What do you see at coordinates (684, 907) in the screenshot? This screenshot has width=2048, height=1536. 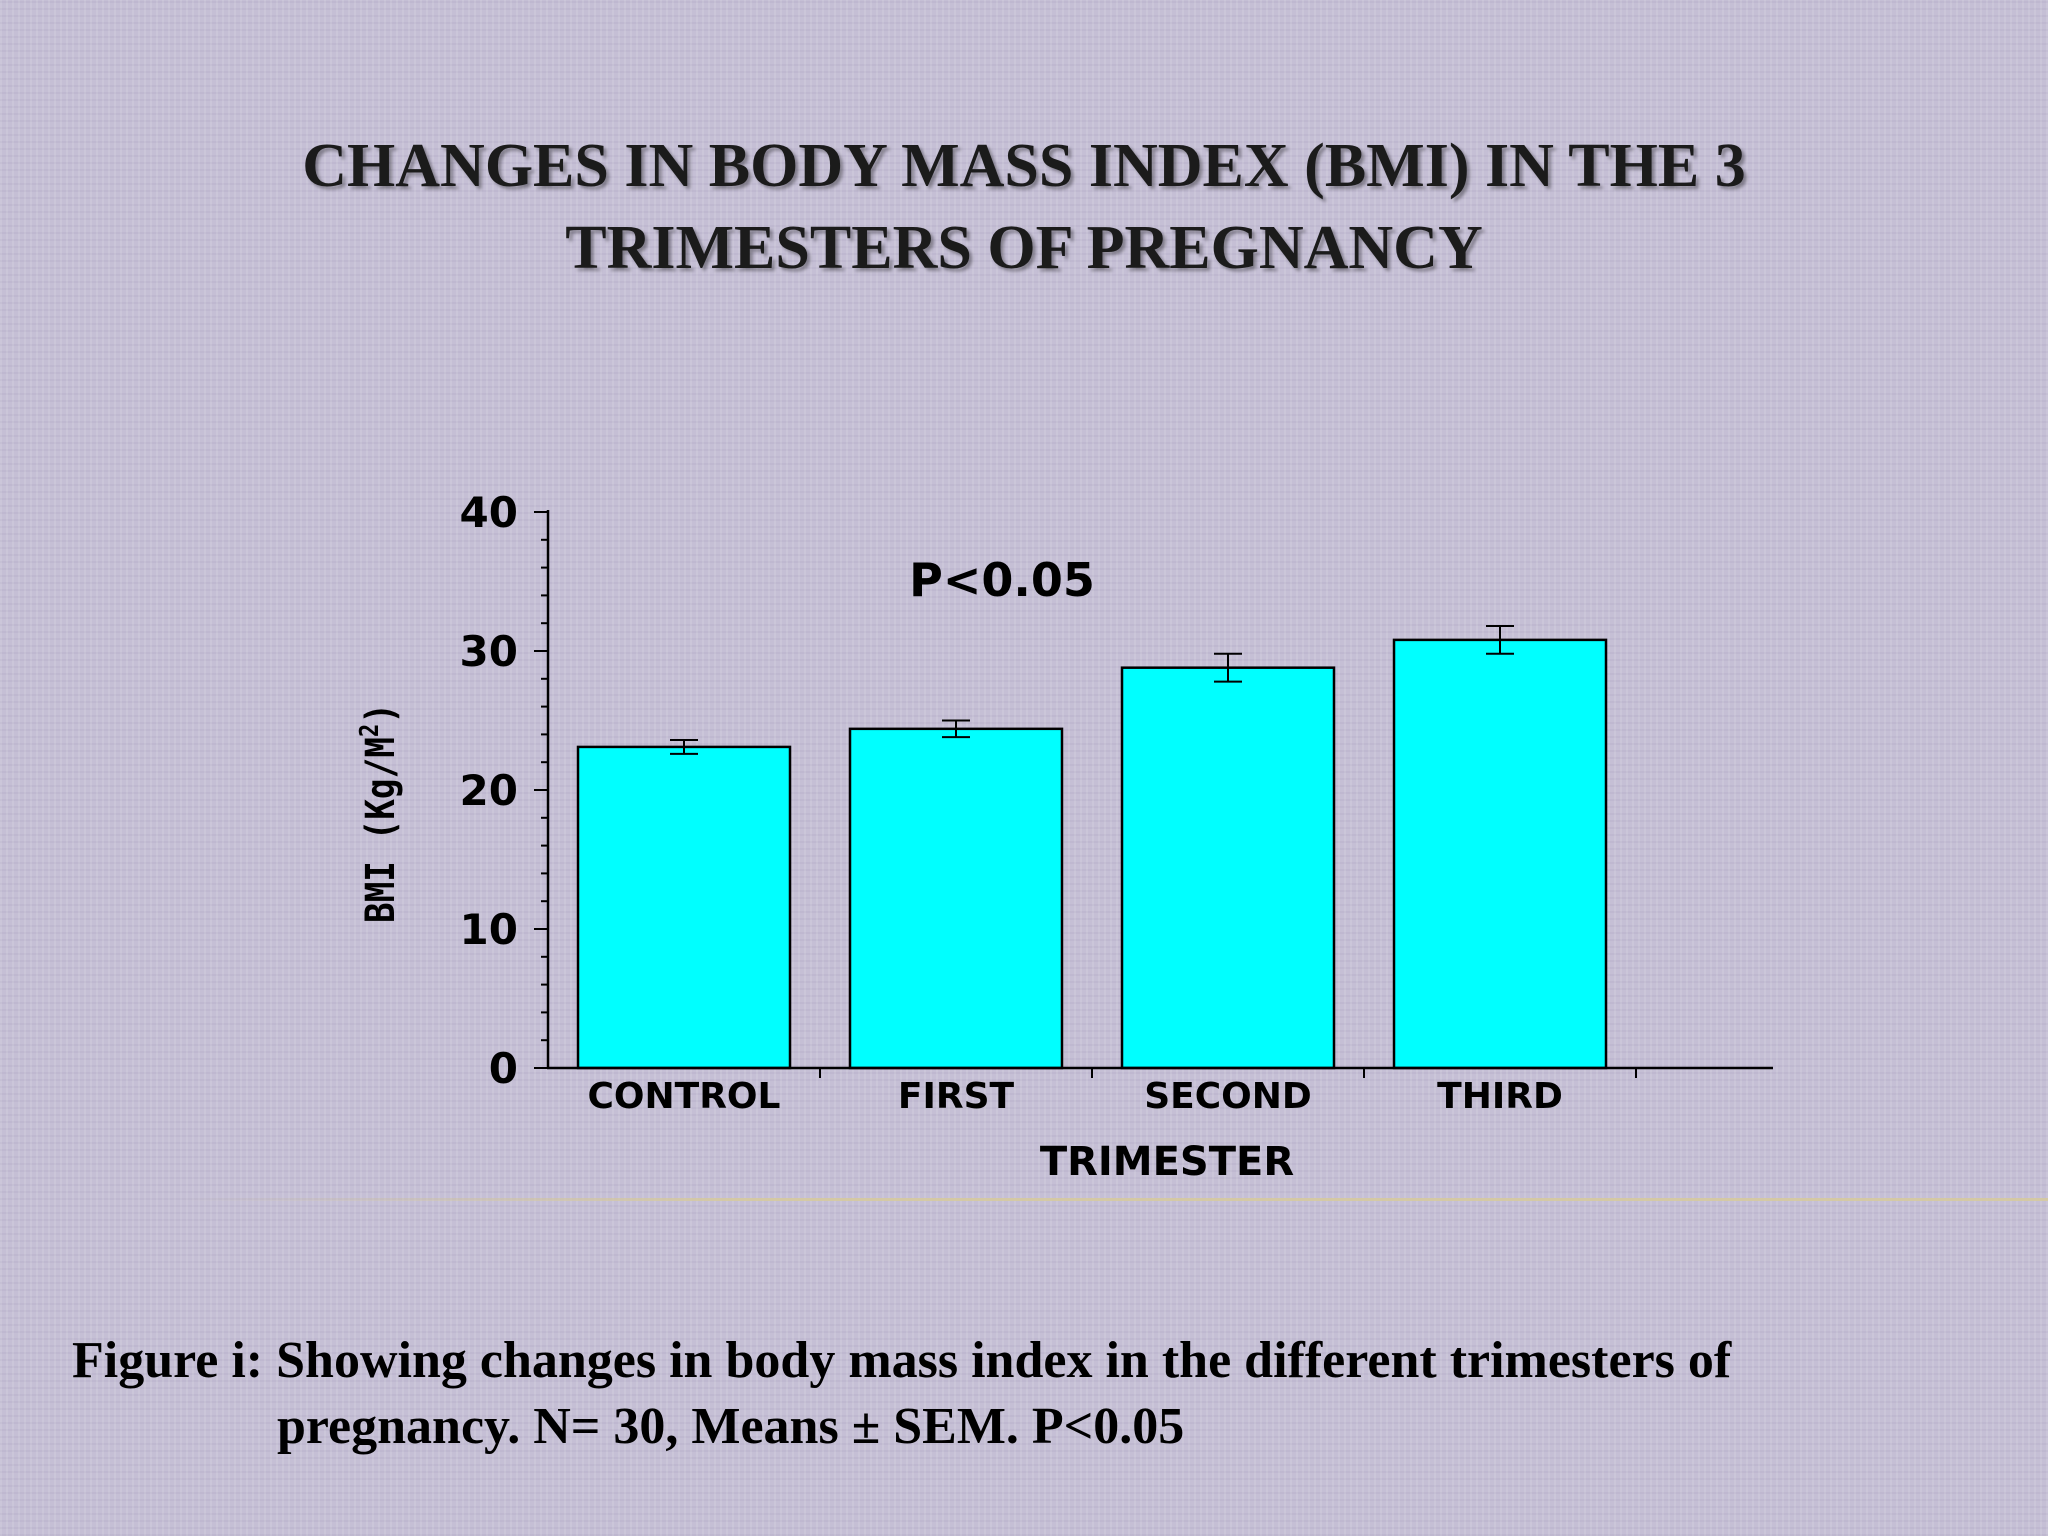 I see `bar-control` at bounding box center [684, 907].